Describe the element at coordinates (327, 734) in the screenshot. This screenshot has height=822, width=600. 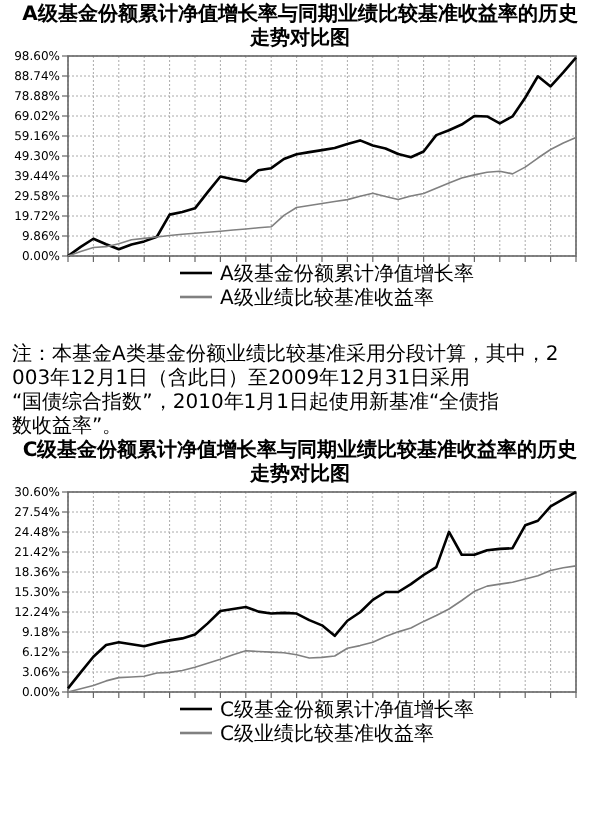
I see `legend-label: C级业绩比较基准收益率` at that location.